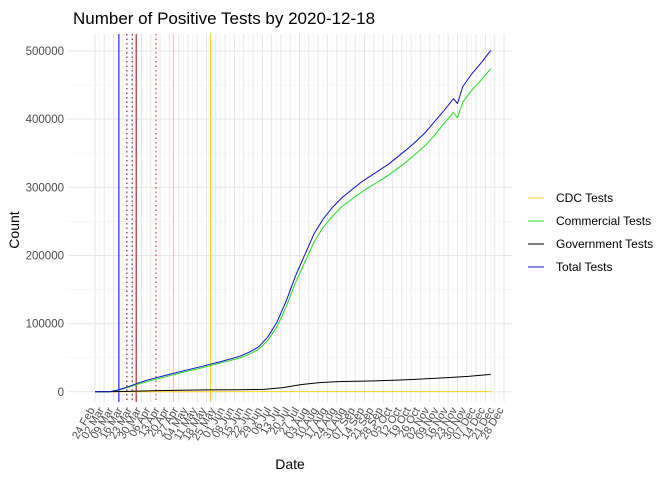 The width and height of the screenshot is (672, 485). What do you see at coordinates (45, 256) in the screenshot?
I see `y-tick-label: 200000` at bounding box center [45, 256].